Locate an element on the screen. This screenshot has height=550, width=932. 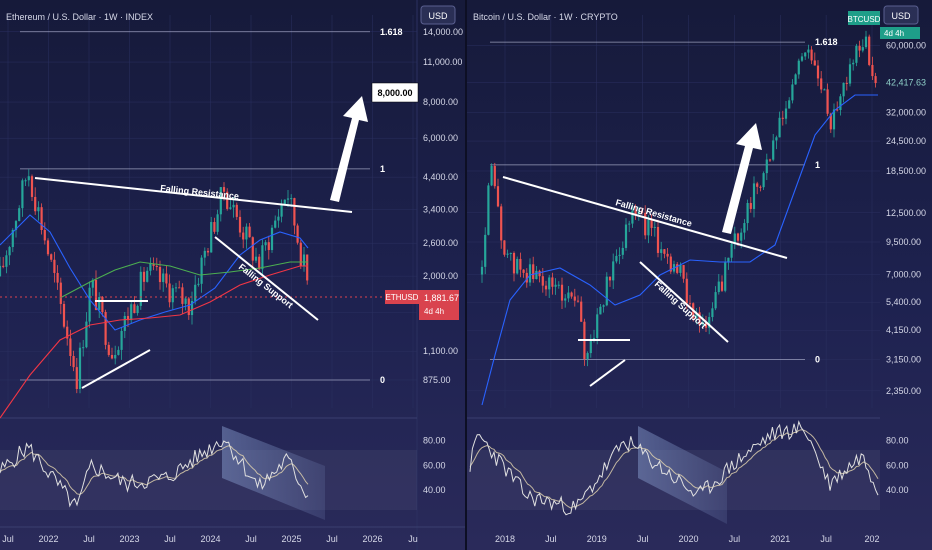
fib-level-label: 1 is located at coordinates (817, 165).